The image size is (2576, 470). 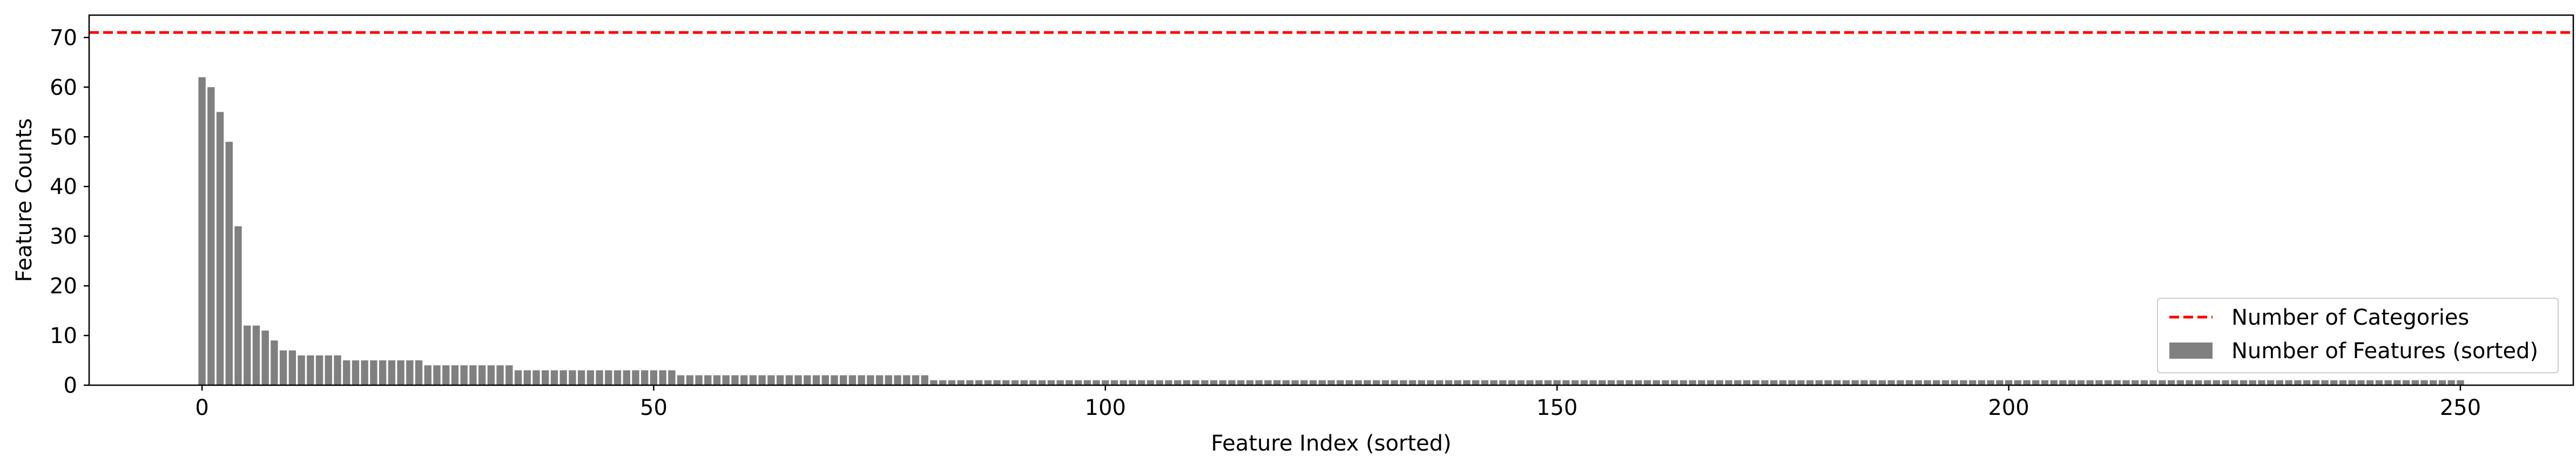 What do you see at coordinates (63, 186) in the screenshot?
I see `y-tick-label: 40` at bounding box center [63, 186].